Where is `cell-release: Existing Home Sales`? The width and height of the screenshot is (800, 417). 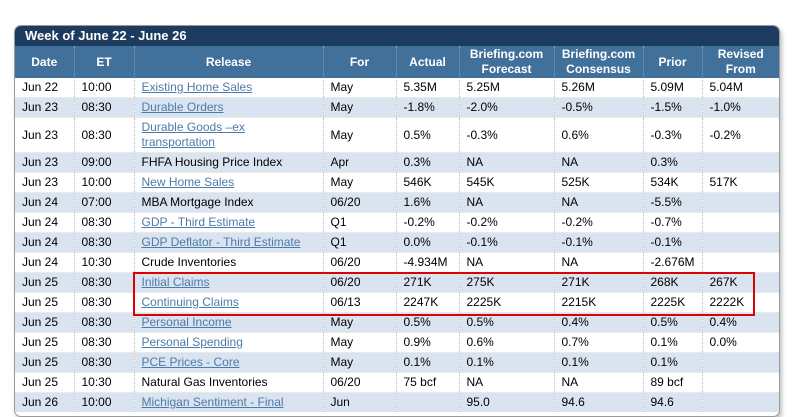 cell-release: Existing Home Sales is located at coordinates (228, 88).